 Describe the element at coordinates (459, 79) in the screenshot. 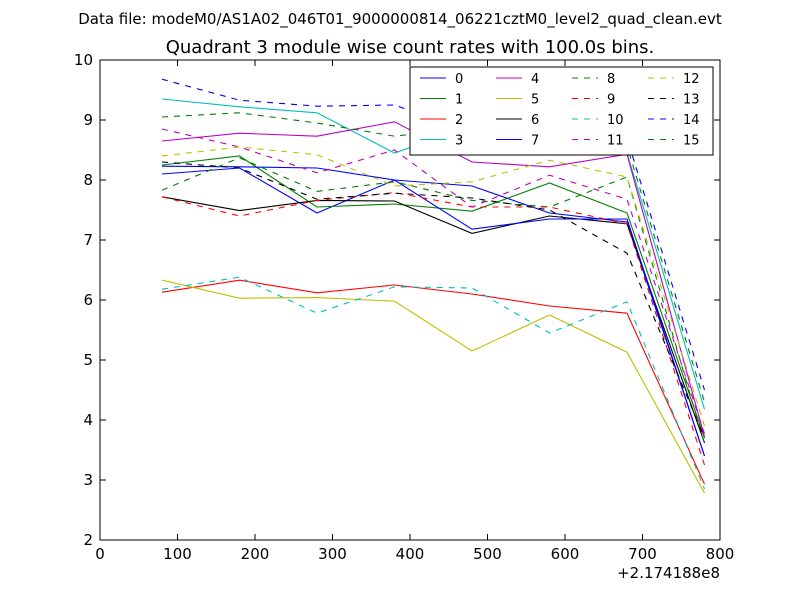

I see `legend-label-0: 0` at that location.